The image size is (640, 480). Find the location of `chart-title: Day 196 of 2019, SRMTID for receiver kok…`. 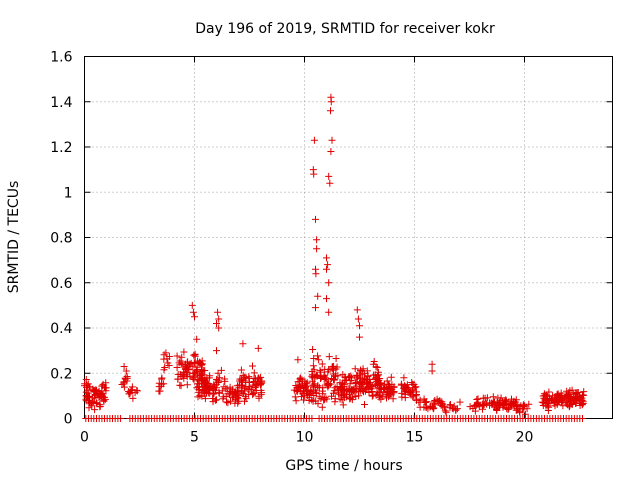

chart-title: Day 196 of 2019, SRMTID for receiver kok… is located at coordinates (345, 29).